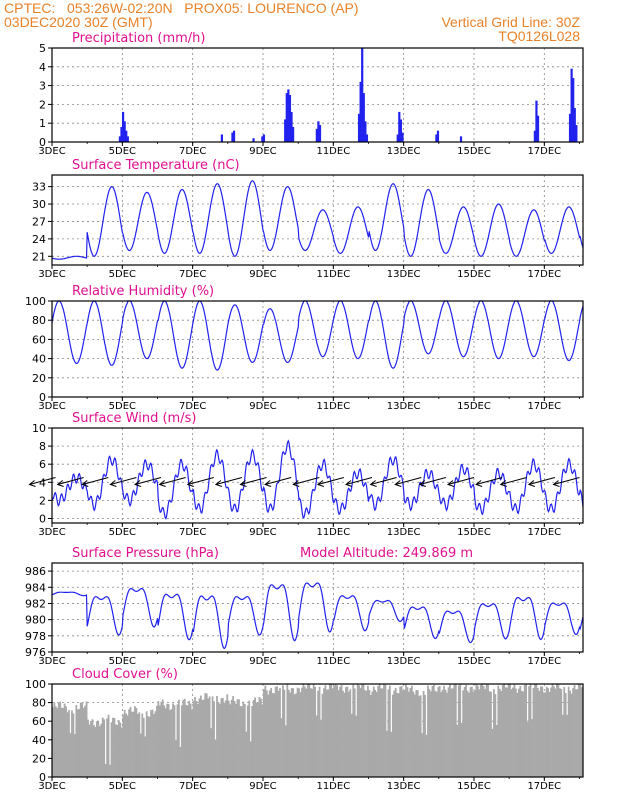  What do you see at coordinates (145, 553) in the screenshot?
I see `panel-title: Surface Pressure (hPa)` at bounding box center [145, 553].